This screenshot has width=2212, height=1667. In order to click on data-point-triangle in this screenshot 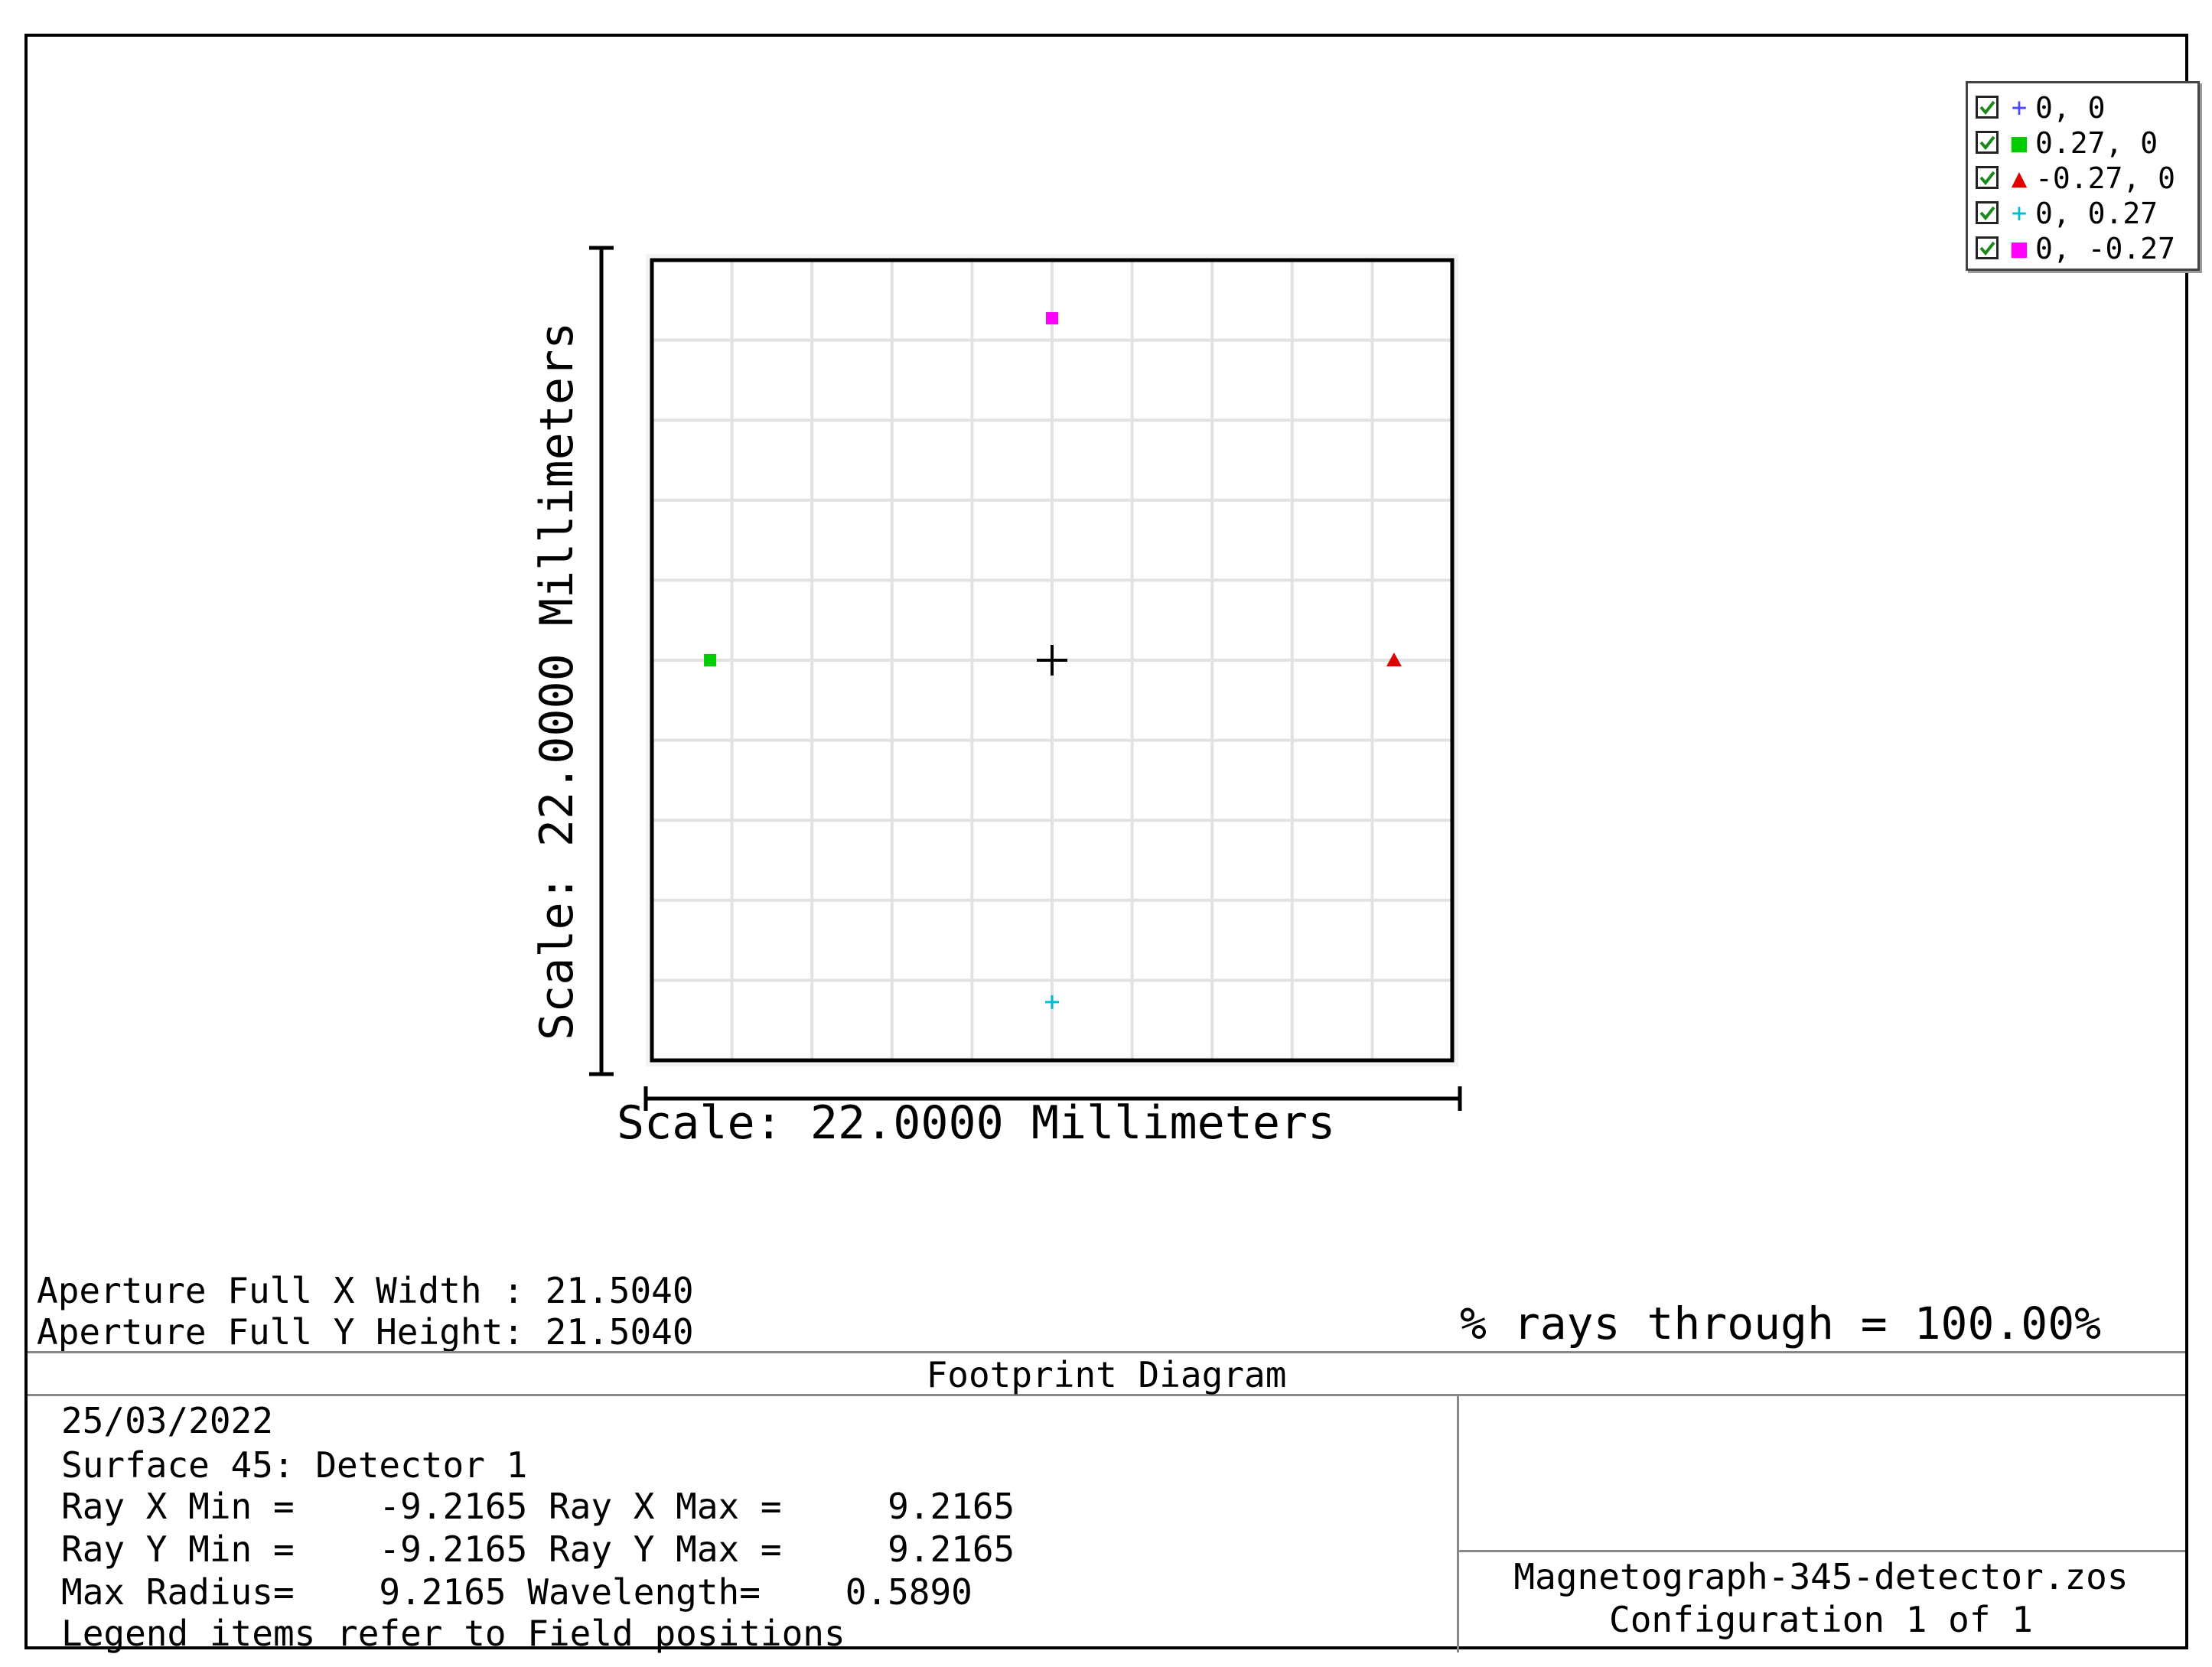, I will do `click(1394, 659)`.